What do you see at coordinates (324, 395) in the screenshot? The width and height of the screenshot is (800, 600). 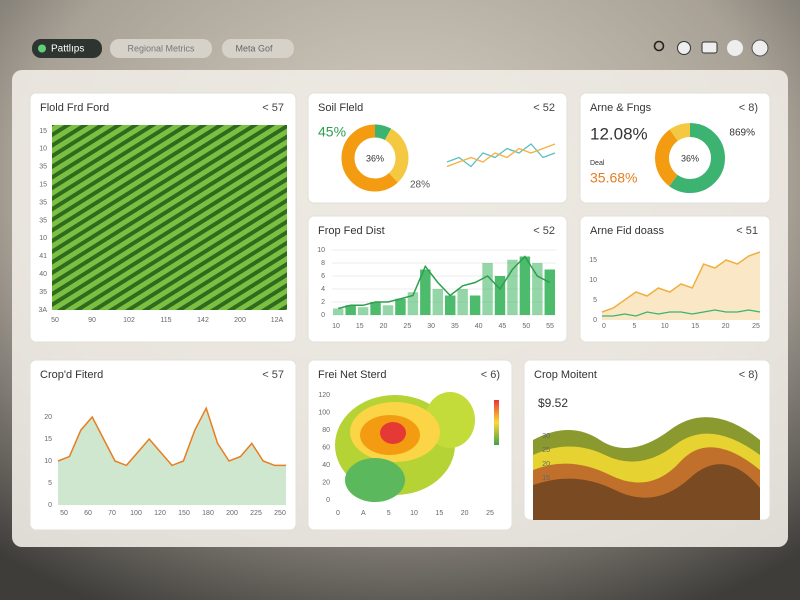 I see `y-tick-label: 120` at bounding box center [324, 395].